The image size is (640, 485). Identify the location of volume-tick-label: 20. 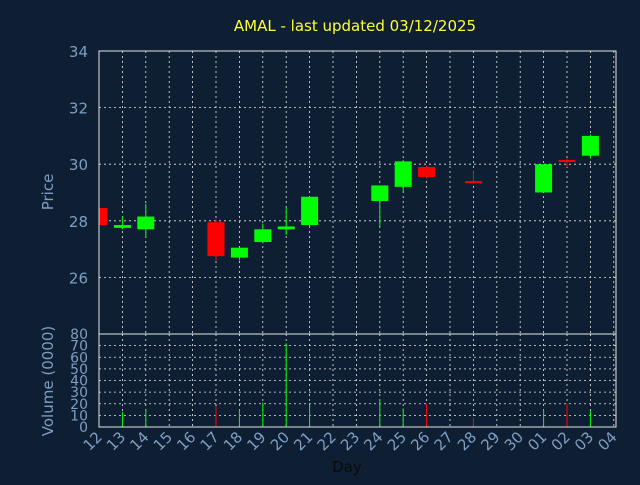
(79, 405).